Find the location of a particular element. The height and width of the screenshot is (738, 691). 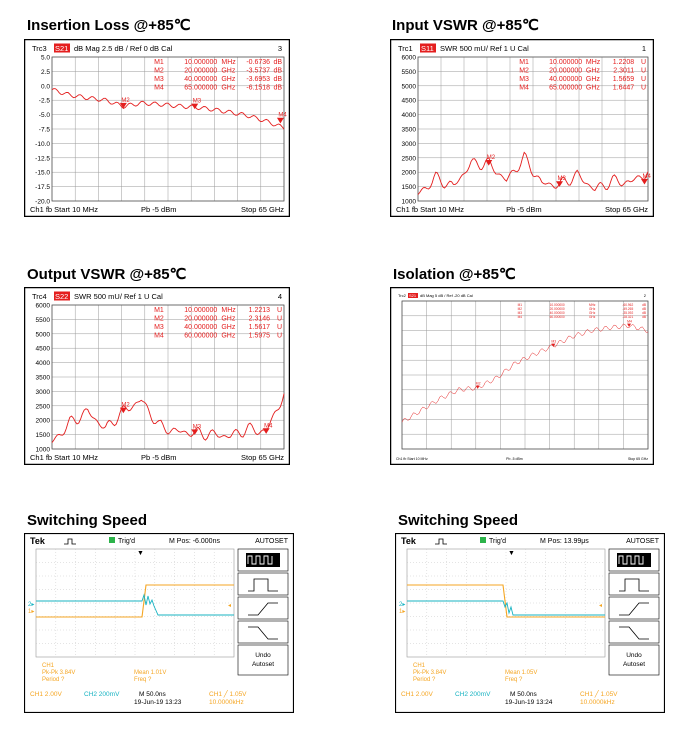

ch2-marker: 2▸ is located at coordinates (31, 605).